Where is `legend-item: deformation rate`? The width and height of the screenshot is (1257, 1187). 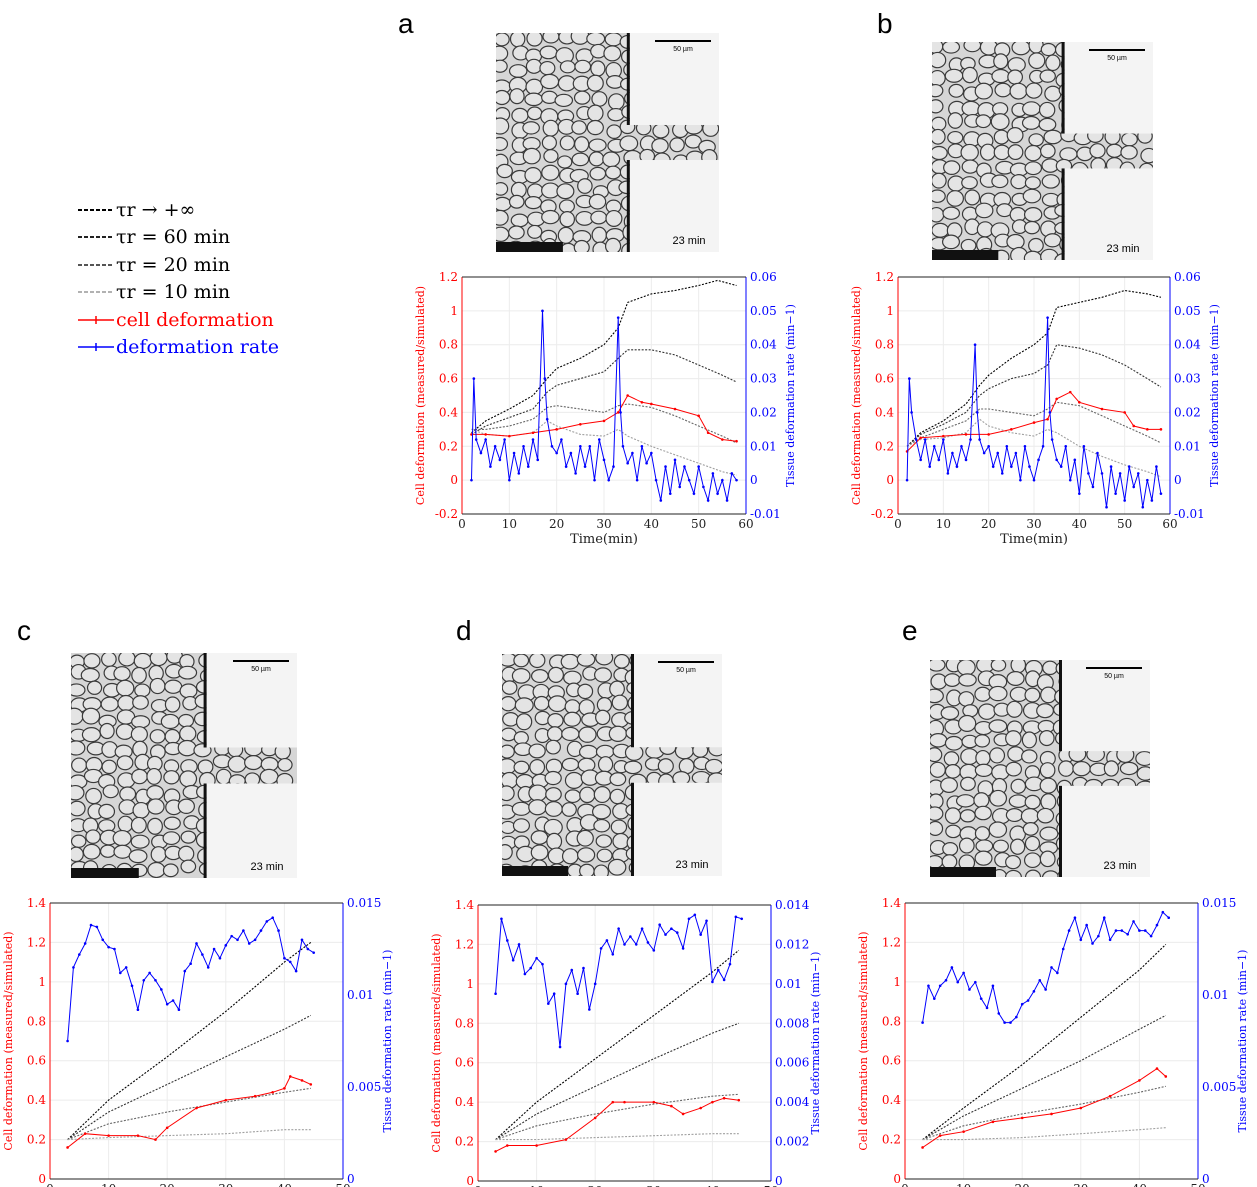 legend-item: deformation rate is located at coordinates (177, 348).